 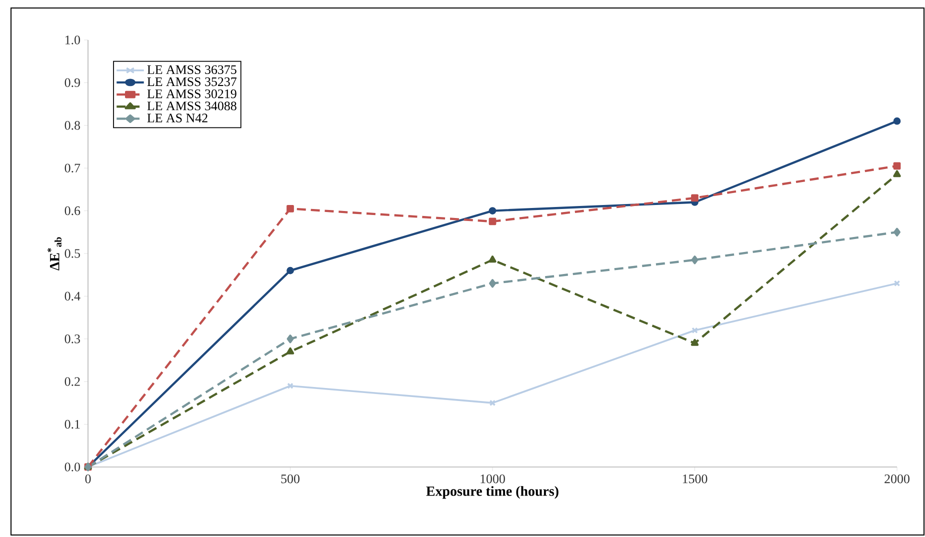 What do you see at coordinates (492, 492) in the screenshot?
I see `x-axis-title: Exposure time (hours)` at bounding box center [492, 492].